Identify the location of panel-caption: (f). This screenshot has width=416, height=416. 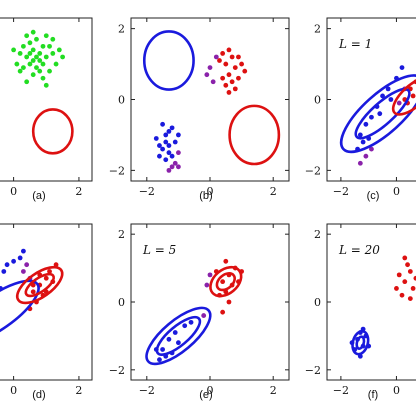
(373, 395).